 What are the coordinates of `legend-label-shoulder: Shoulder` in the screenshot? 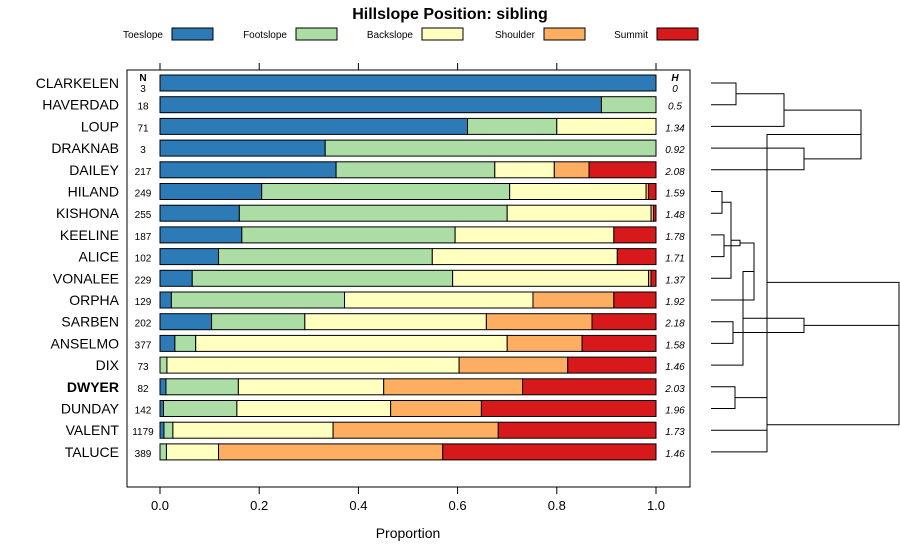 It's located at (515, 35).